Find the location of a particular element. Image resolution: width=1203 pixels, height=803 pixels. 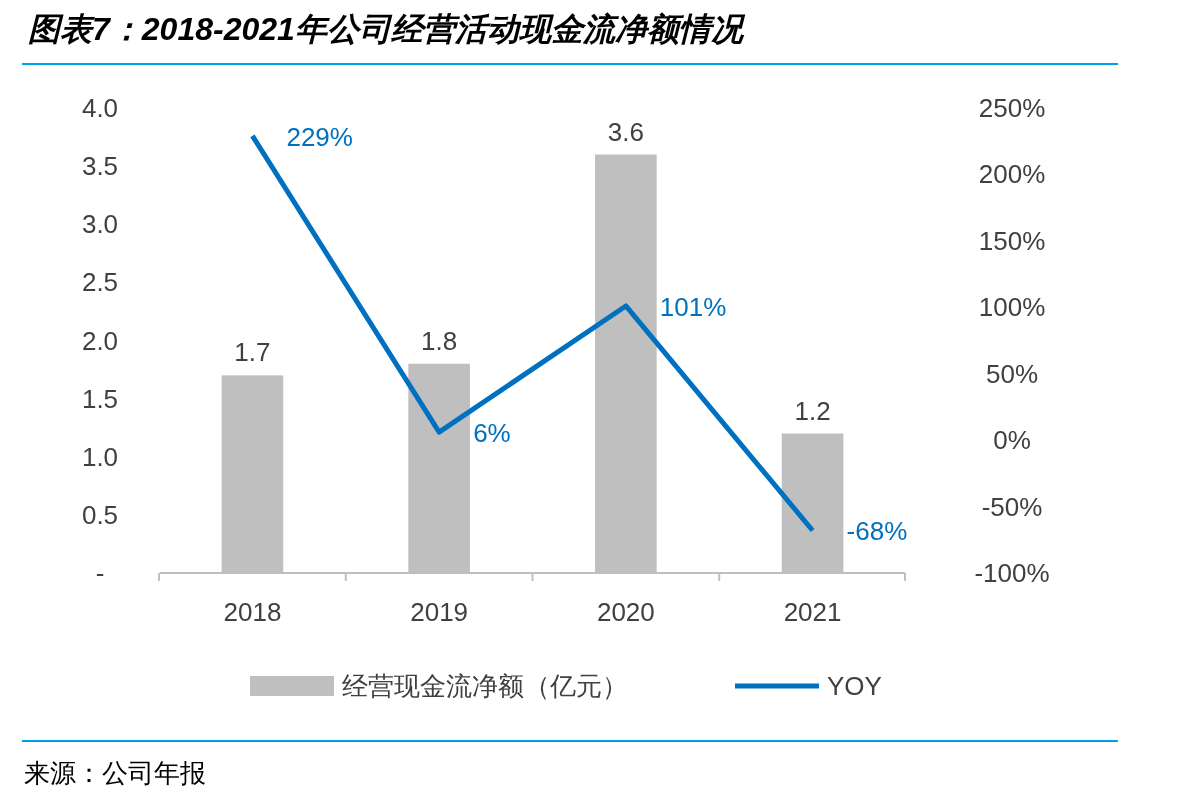

legend-label: YOY is located at coordinates (854, 686).